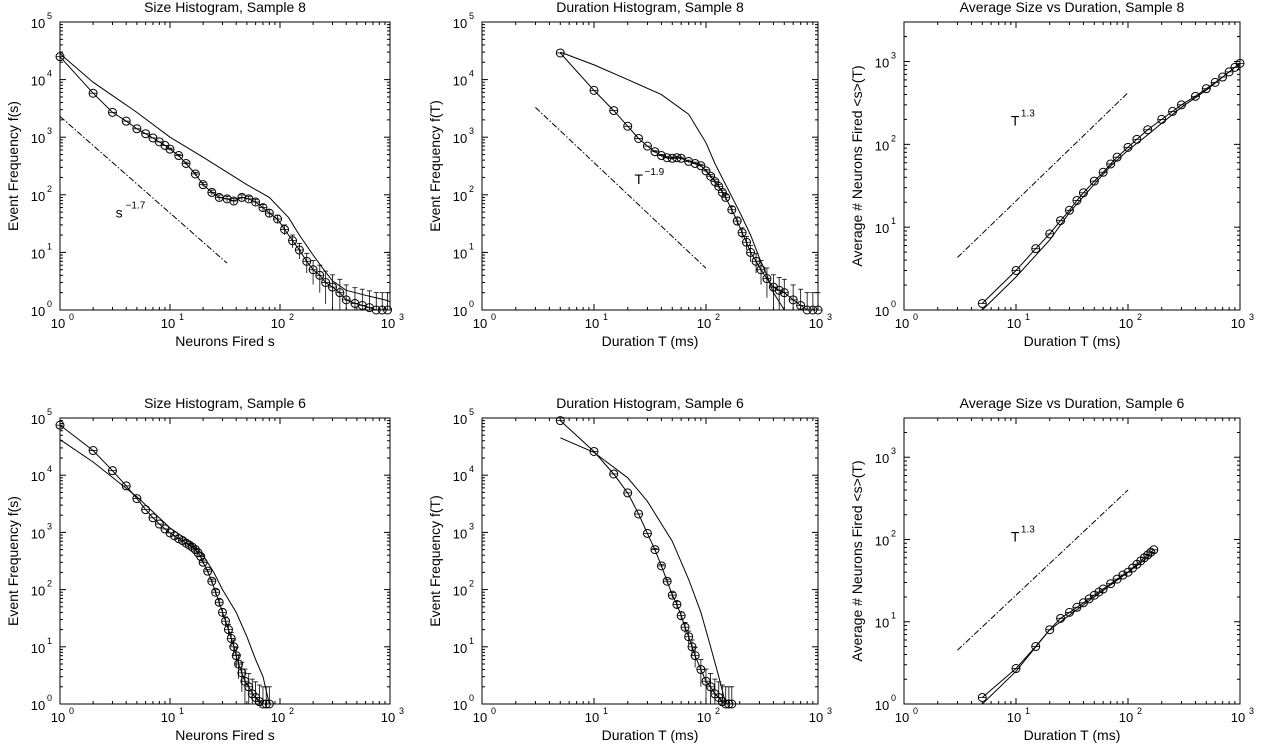  What do you see at coordinates (650, 403) in the screenshot?
I see `chart-title: Duration Histogram, Sample 6` at bounding box center [650, 403].